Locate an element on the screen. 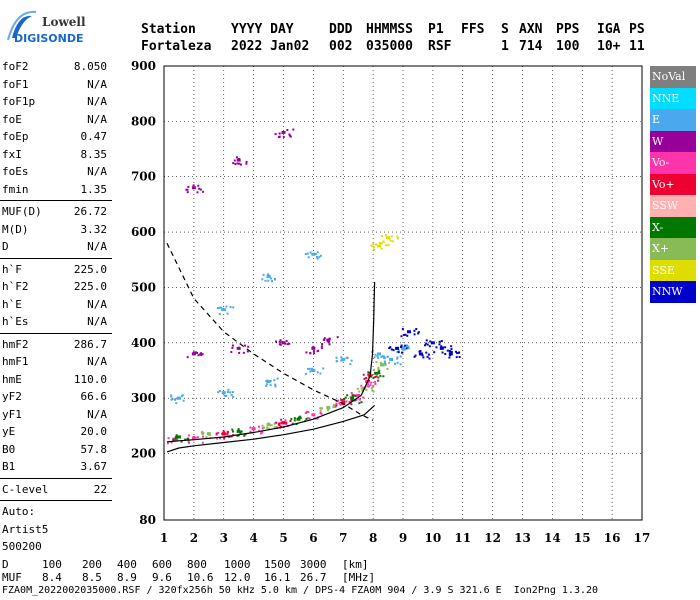 The image size is (700, 600). param-value: 286.7 is located at coordinates (90, 344).